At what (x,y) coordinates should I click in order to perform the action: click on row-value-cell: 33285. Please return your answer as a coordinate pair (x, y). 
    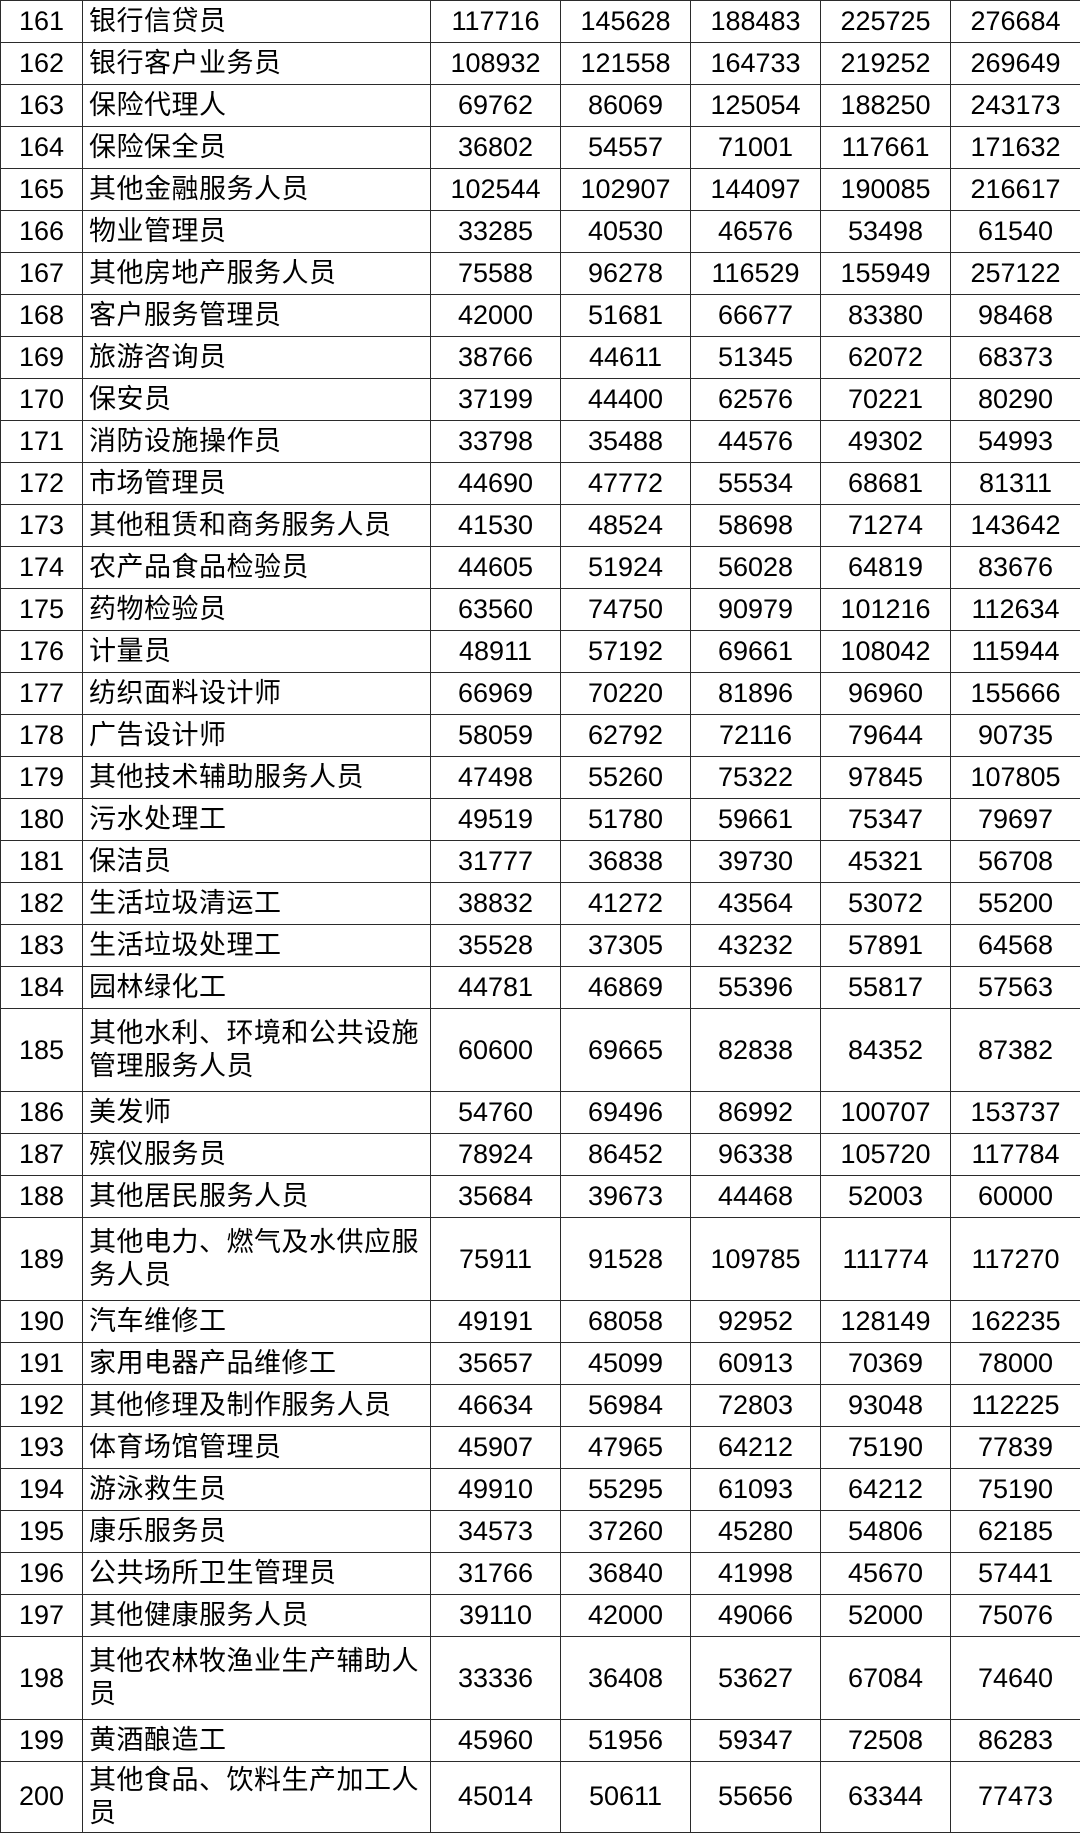
    Looking at the image, I should click on (496, 232).